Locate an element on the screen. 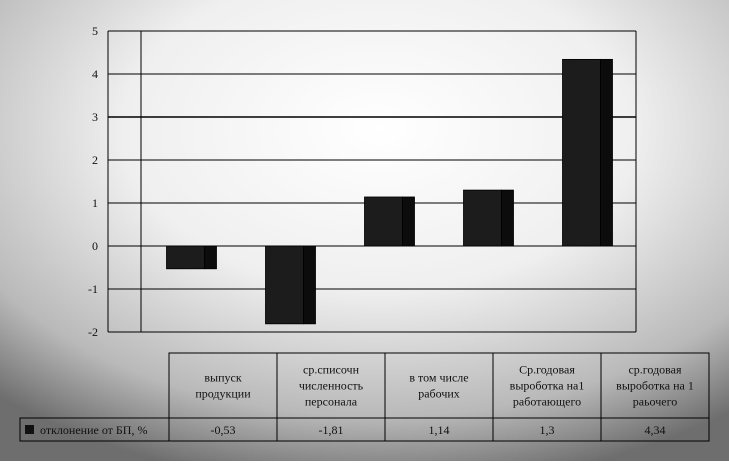  legend-swatch is located at coordinates (29, 429).